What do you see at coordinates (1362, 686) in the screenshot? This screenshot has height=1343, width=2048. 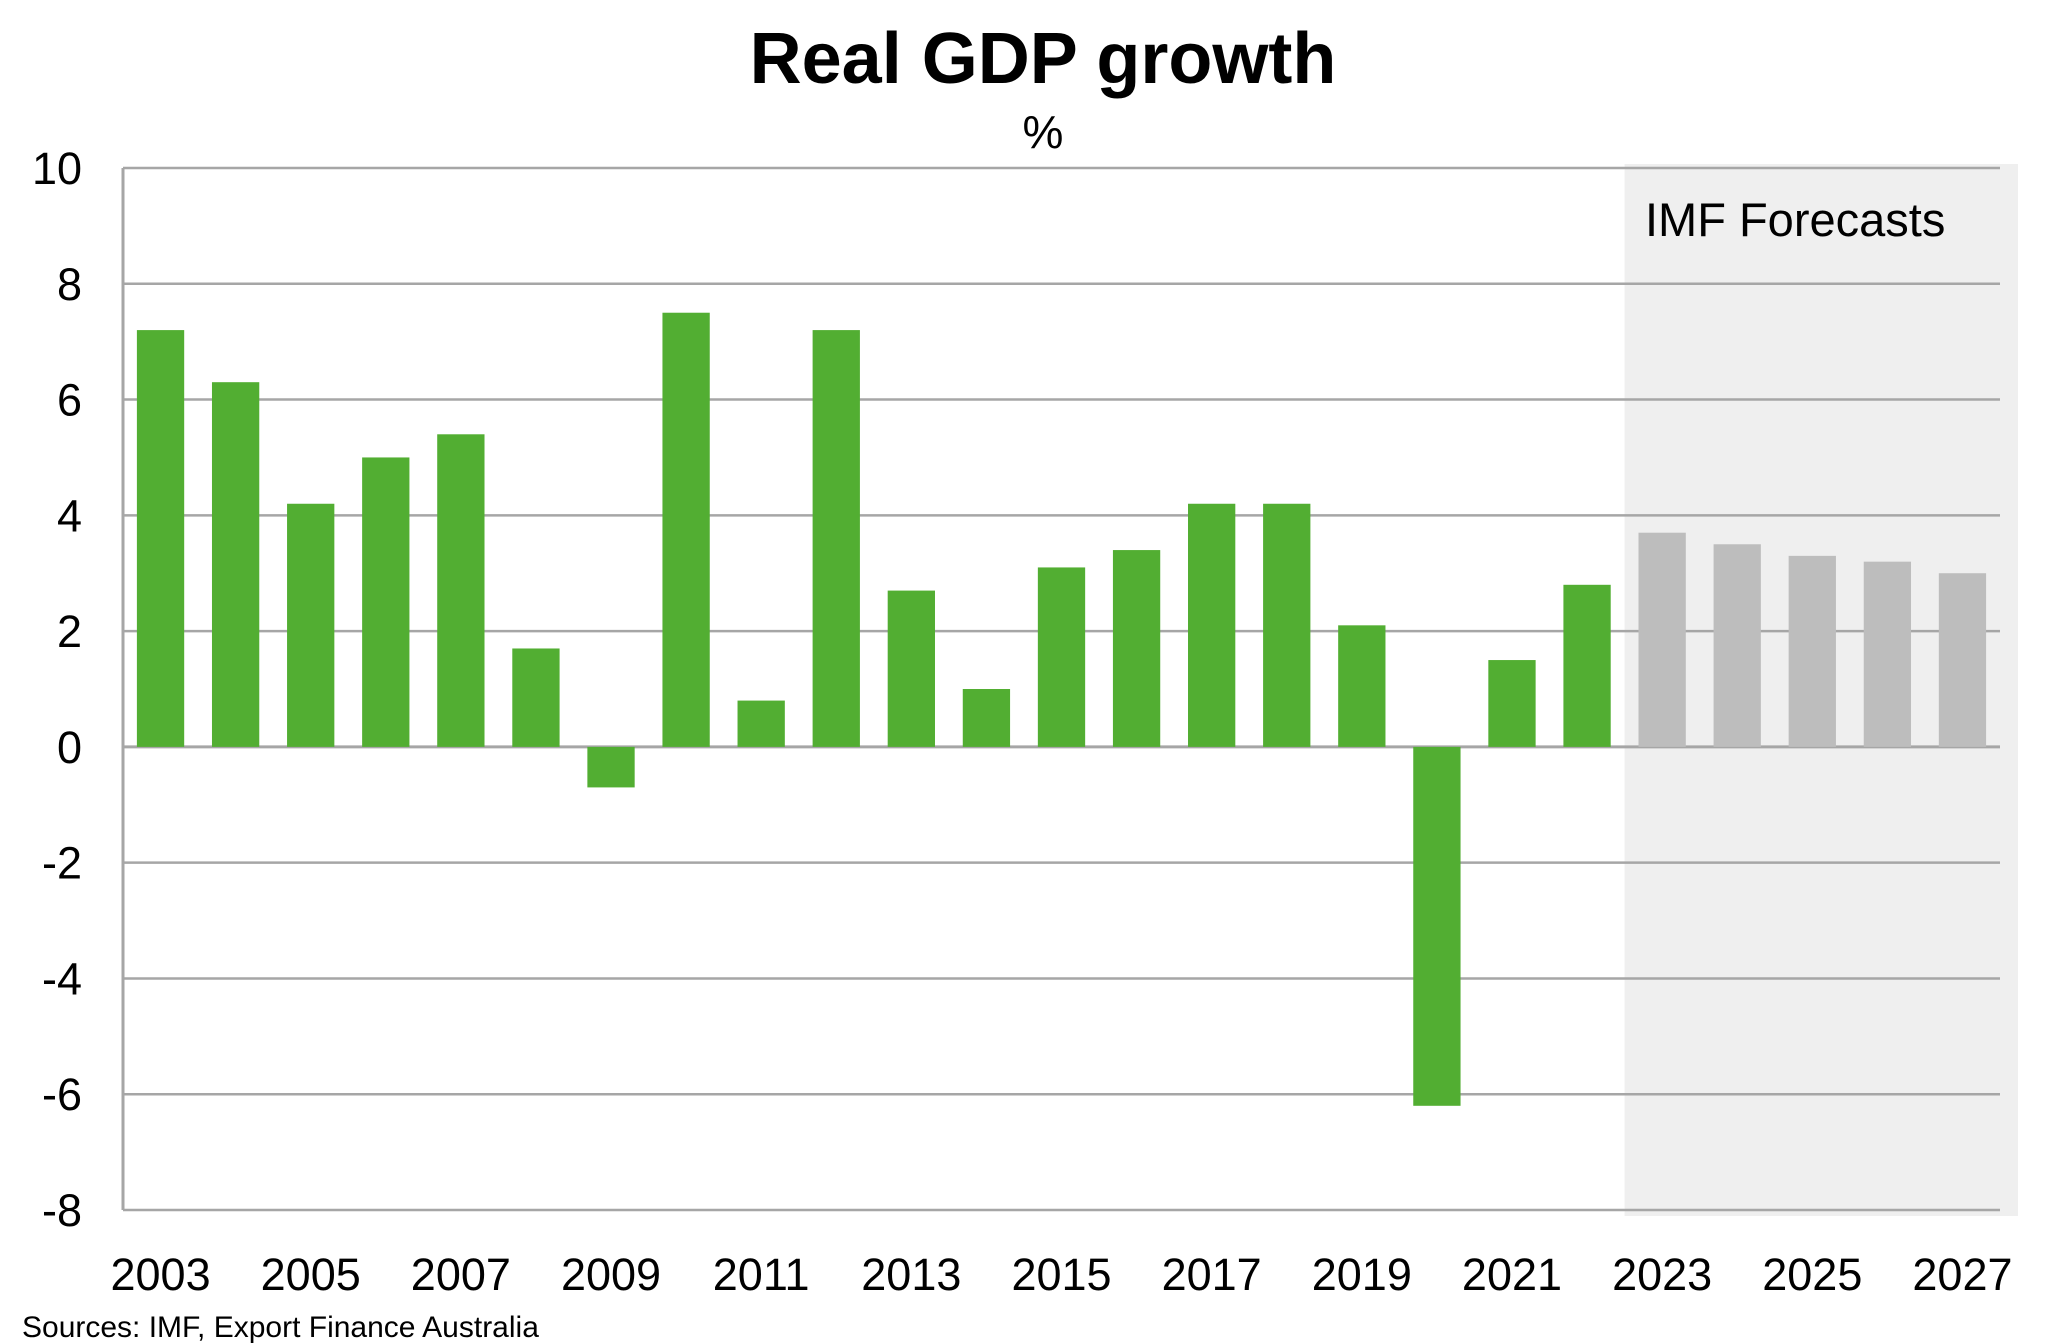 I see `bar-2019` at bounding box center [1362, 686].